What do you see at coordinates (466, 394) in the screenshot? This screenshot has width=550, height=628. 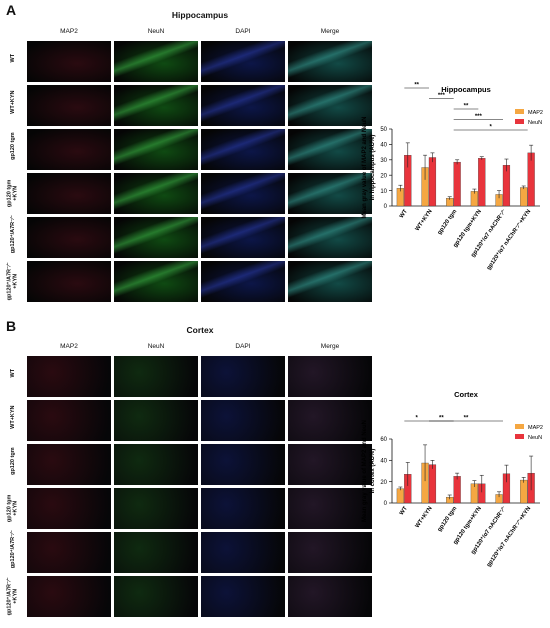 I see `chart-title: Cortex` at bounding box center [466, 394].